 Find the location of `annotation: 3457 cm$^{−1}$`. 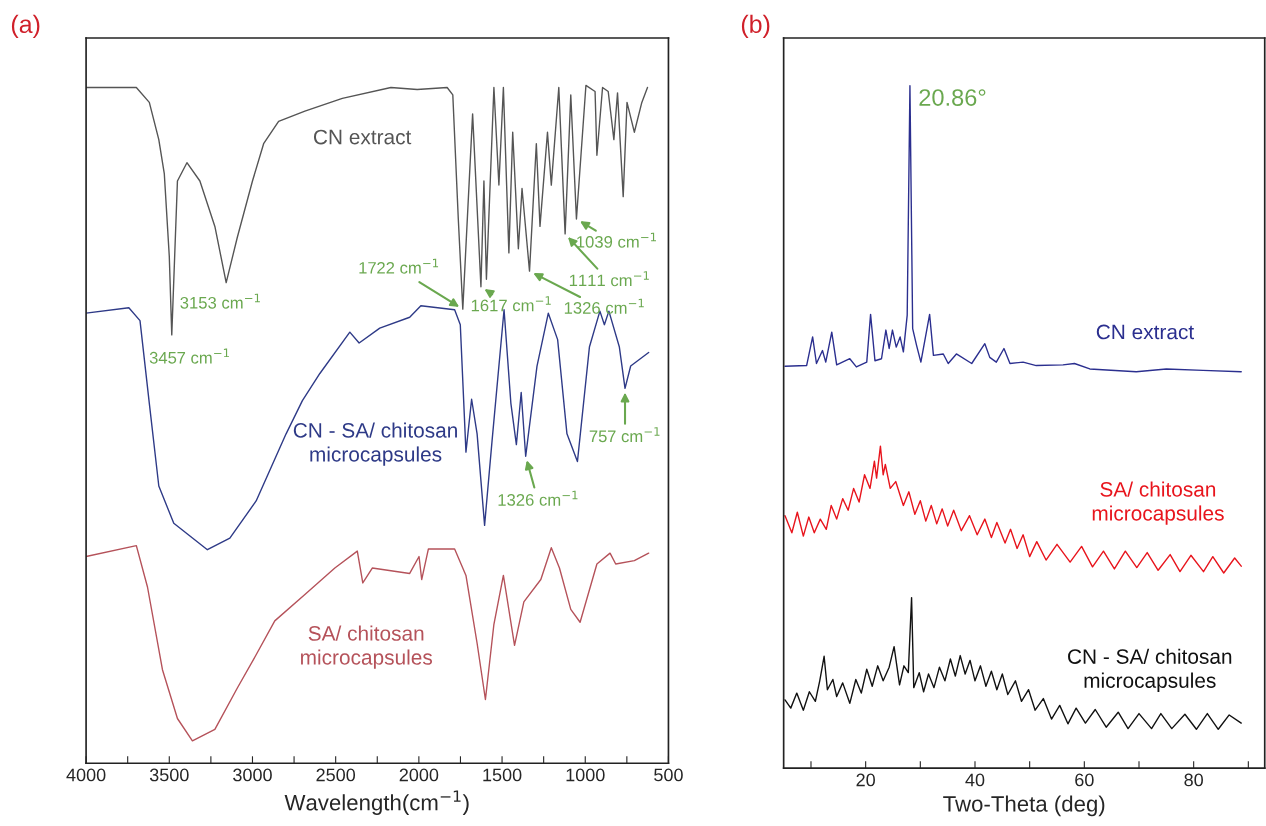

annotation: 3457 cm$^{−1}$ is located at coordinates (189, 356).